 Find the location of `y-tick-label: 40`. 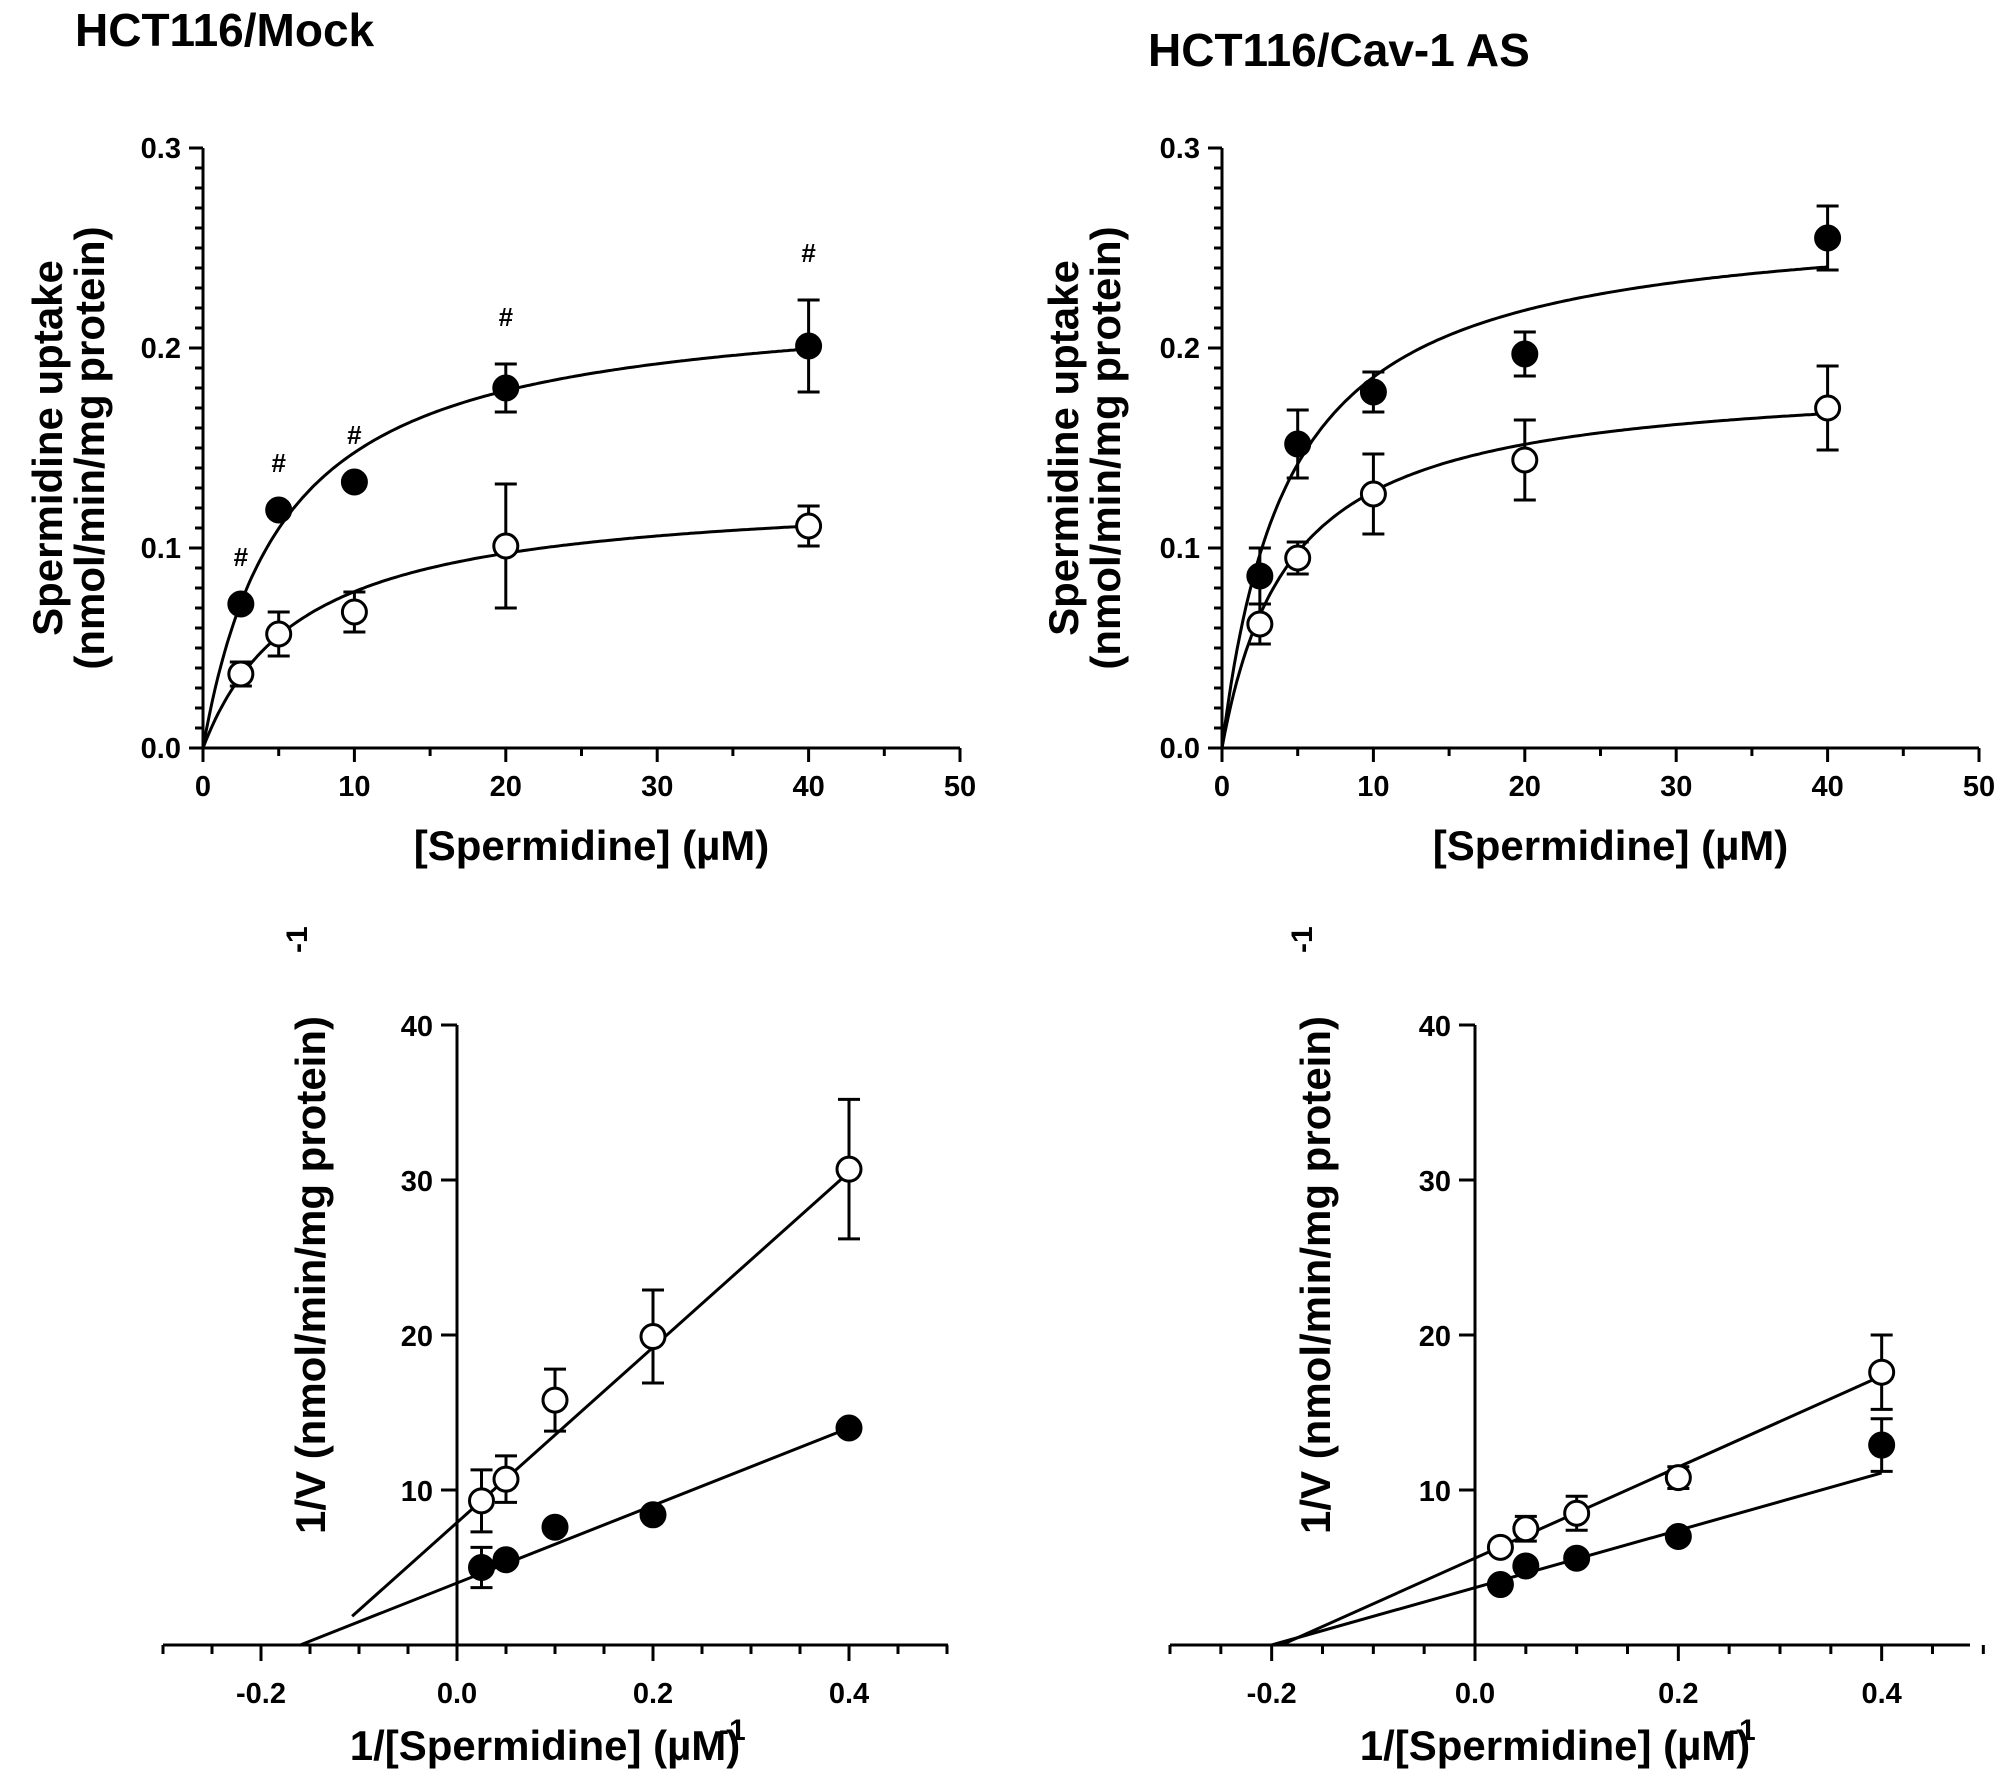

y-tick-label: 40 is located at coordinates (417, 1027).